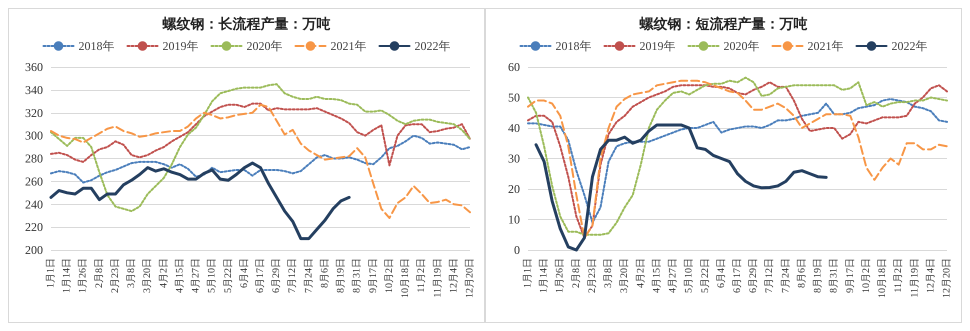 The image size is (970, 331). Describe the element at coordinates (517, 250) in the screenshot. I see `y-tick-label: 0` at that location.